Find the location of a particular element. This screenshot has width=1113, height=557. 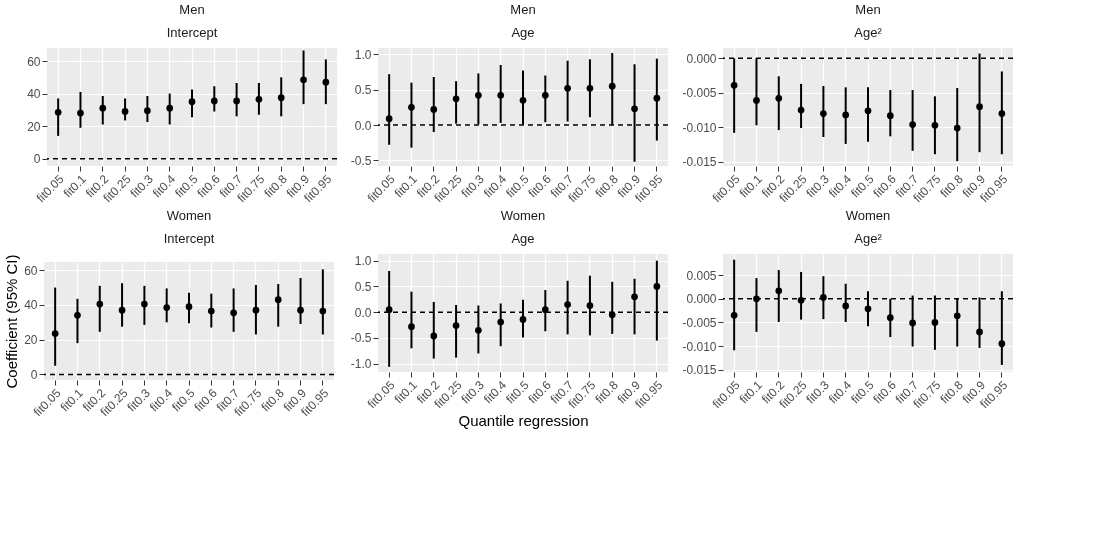

y-tick-label: 0.5 is located at coordinates (363, 90).